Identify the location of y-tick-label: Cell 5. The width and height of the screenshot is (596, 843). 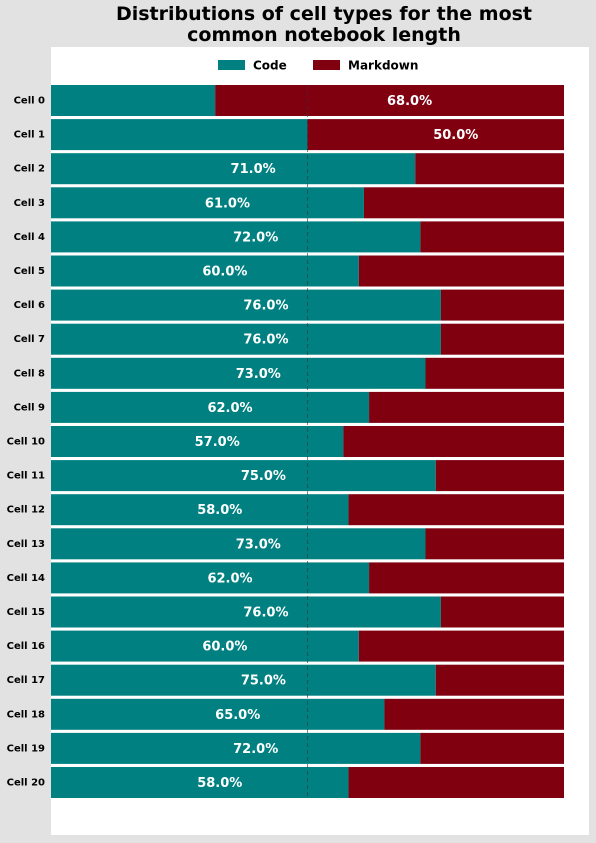
(29, 271).